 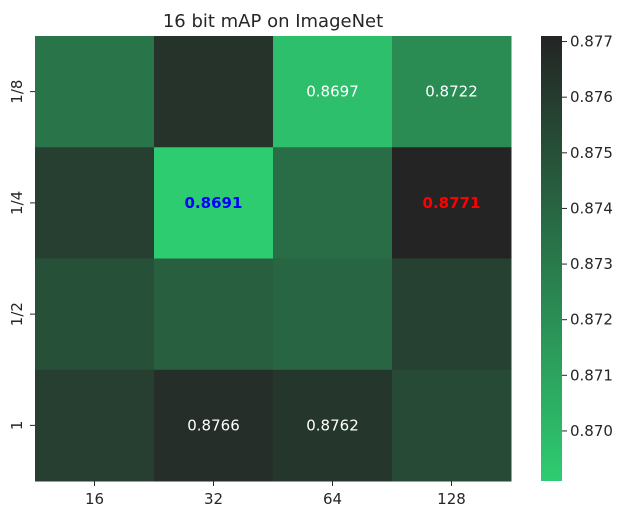 I want to click on y-tick-label: 1/2, so click(x=17, y=314).